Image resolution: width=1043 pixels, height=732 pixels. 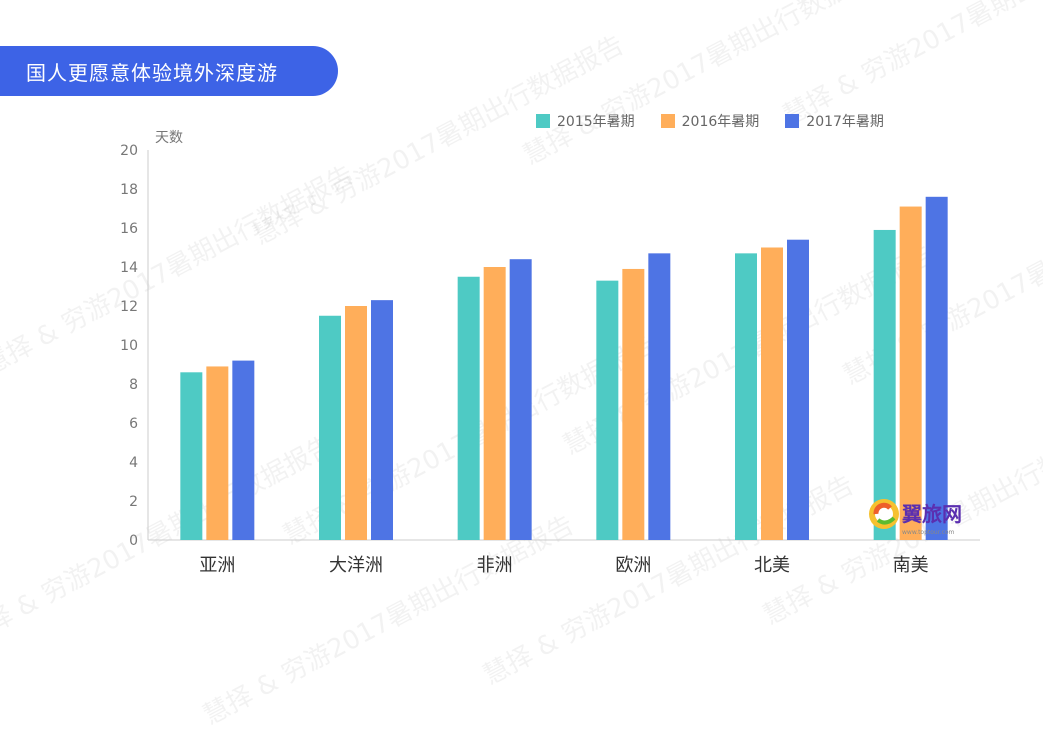 I want to click on x-tick-label: 亚洲, so click(x=217, y=565).